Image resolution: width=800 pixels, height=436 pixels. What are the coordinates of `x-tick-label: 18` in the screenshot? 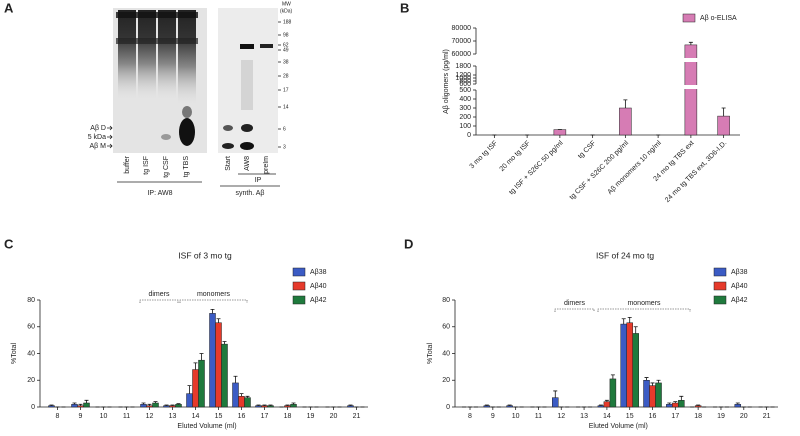 It's located at (698, 416).